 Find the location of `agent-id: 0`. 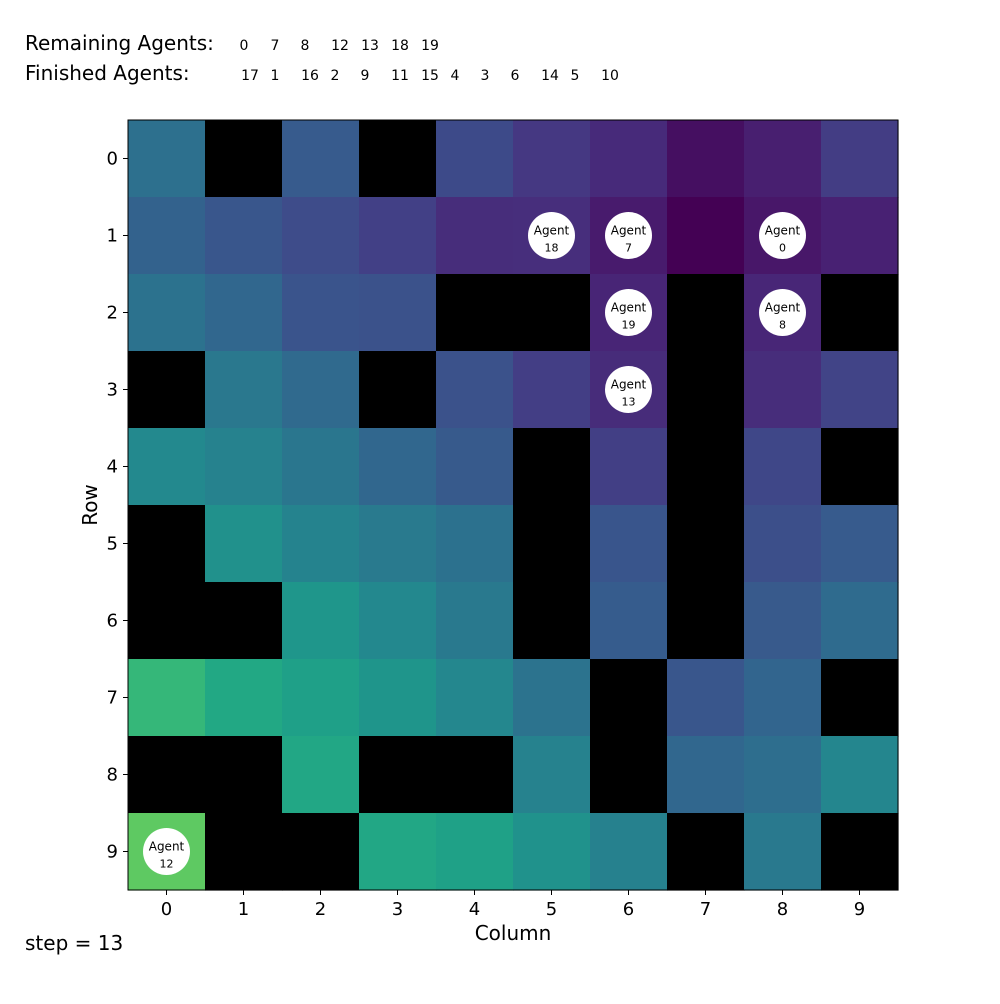

agent-id: 0 is located at coordinates (782, 248).